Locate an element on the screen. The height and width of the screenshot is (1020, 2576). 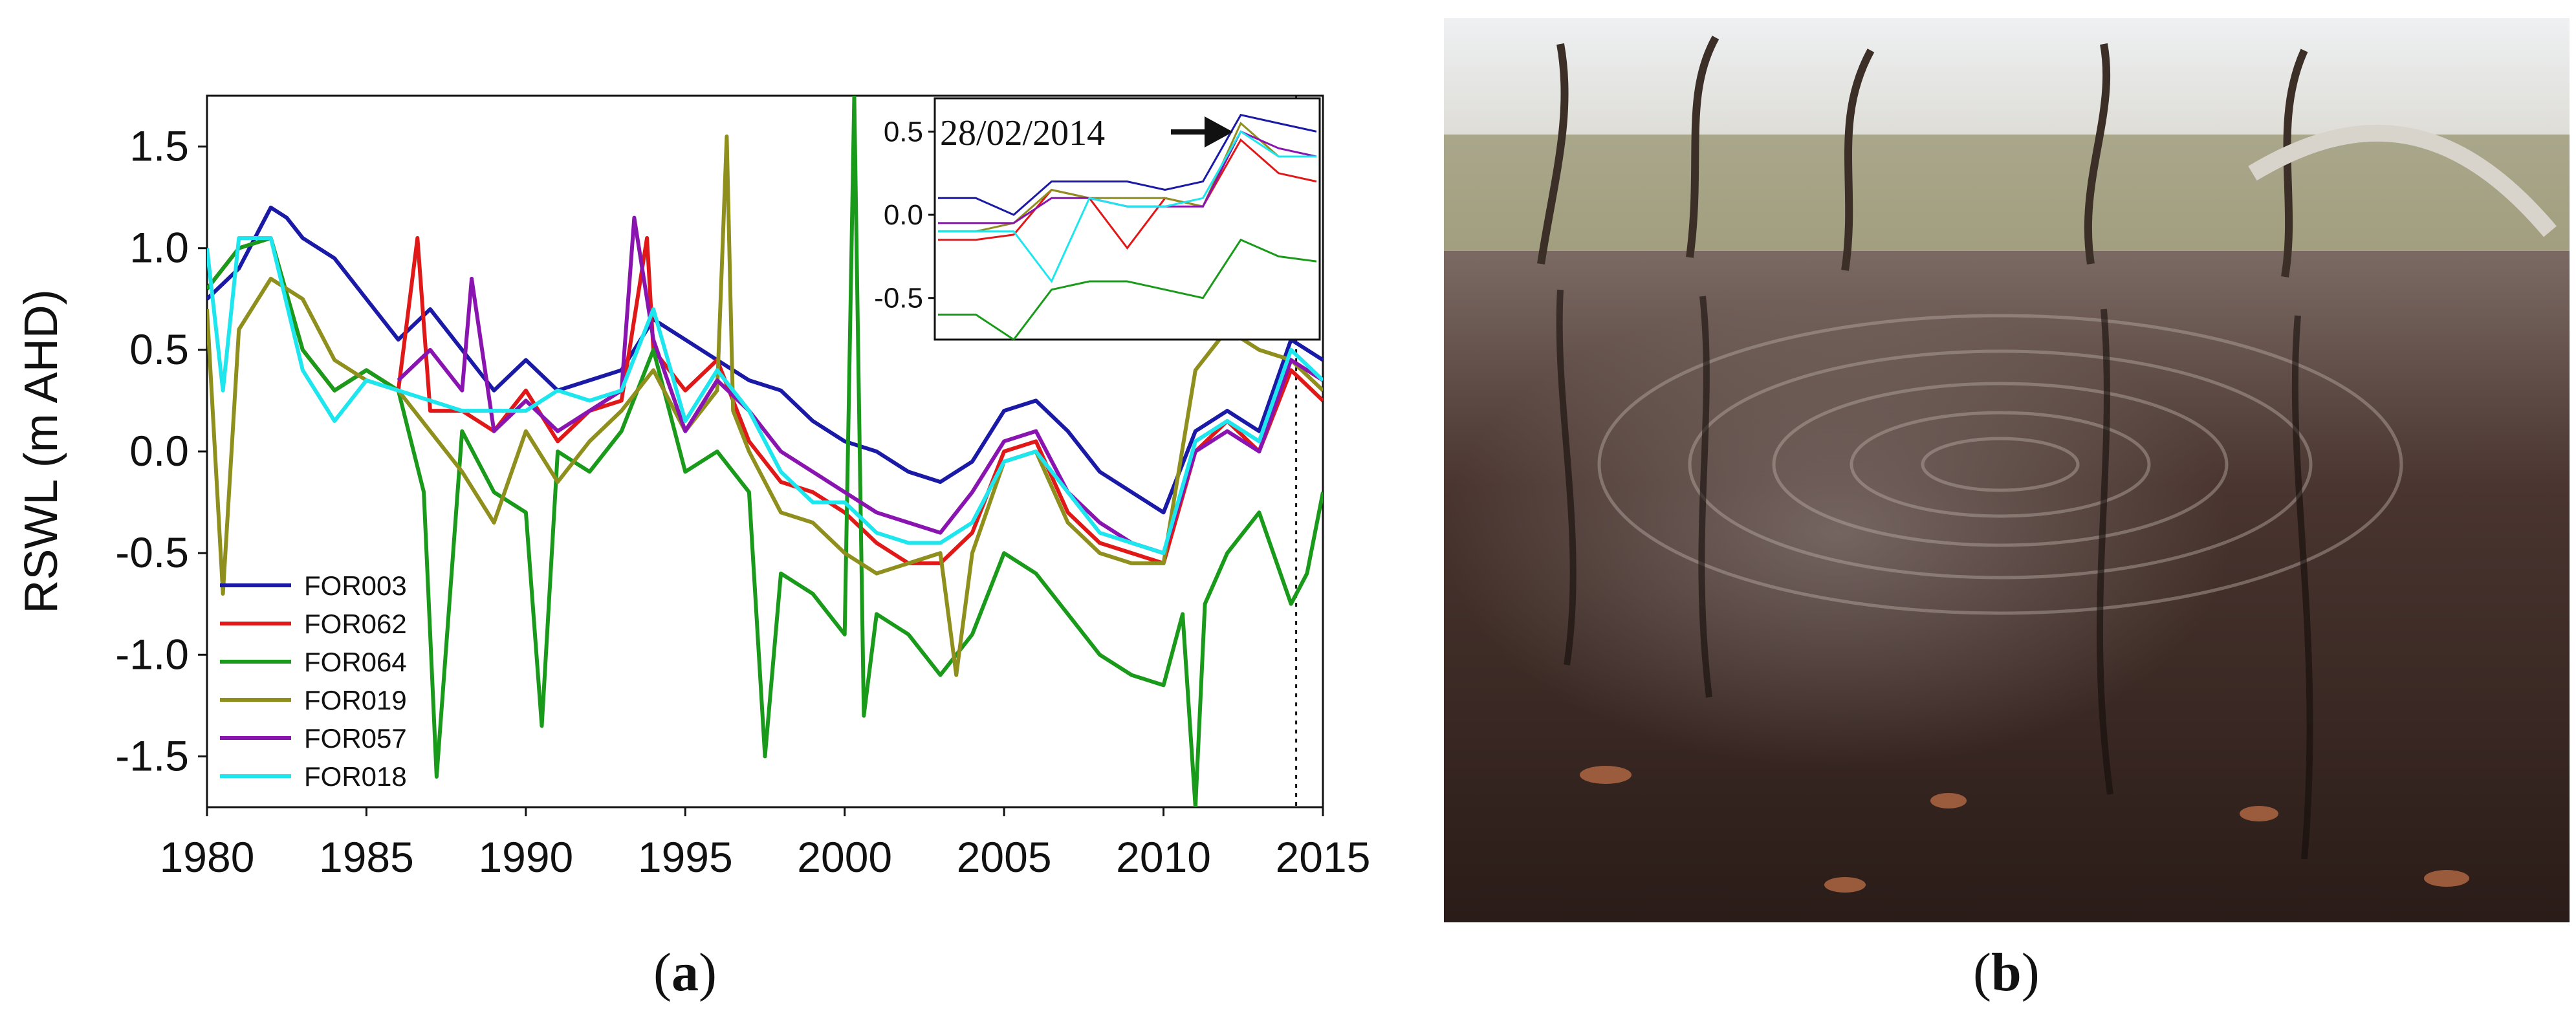
y-tick-label: -1.5 is located at coordinates (152, 756).